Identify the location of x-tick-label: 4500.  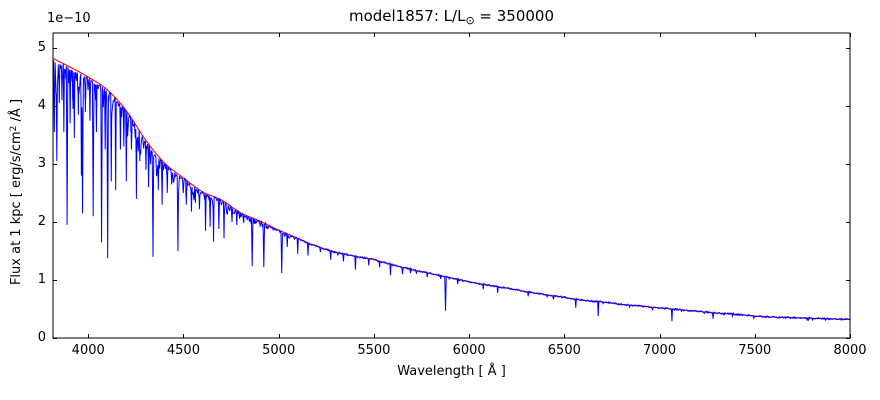
(183, 350).